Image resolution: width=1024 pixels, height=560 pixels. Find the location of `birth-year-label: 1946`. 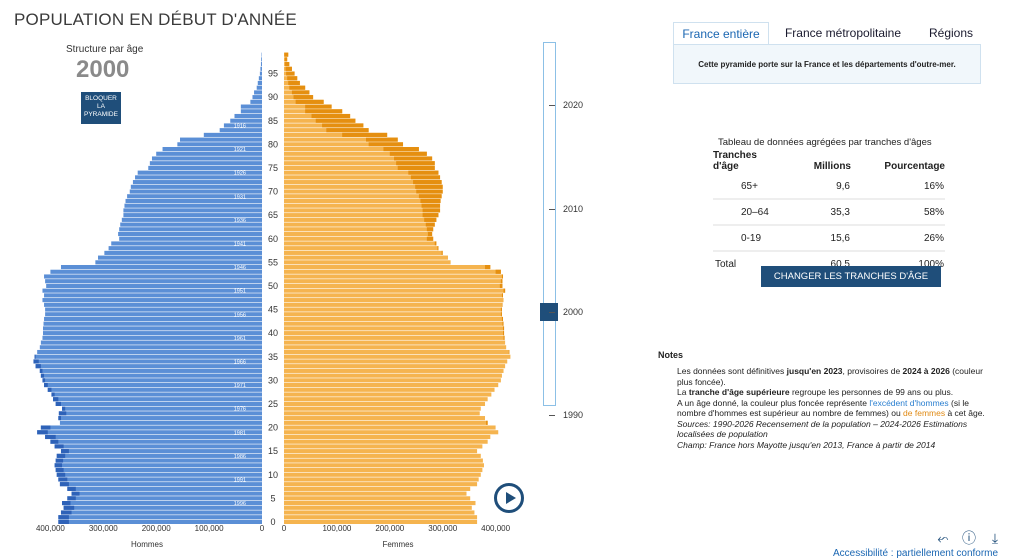

birth-year-label: 1946 is located at coordinates (240, 268).